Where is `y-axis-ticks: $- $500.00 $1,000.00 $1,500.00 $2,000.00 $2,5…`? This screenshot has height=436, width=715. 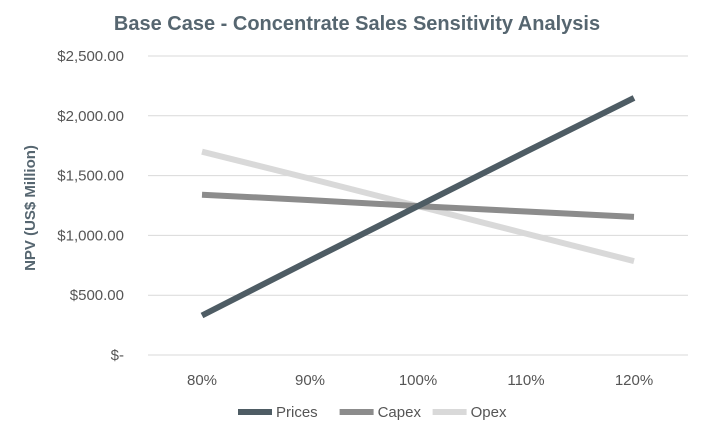
y-axis-ticks: $- $500.00 $1,000.00 $1,500.00 $2,000.00 $2,5… is located at coordinates (90, 206).